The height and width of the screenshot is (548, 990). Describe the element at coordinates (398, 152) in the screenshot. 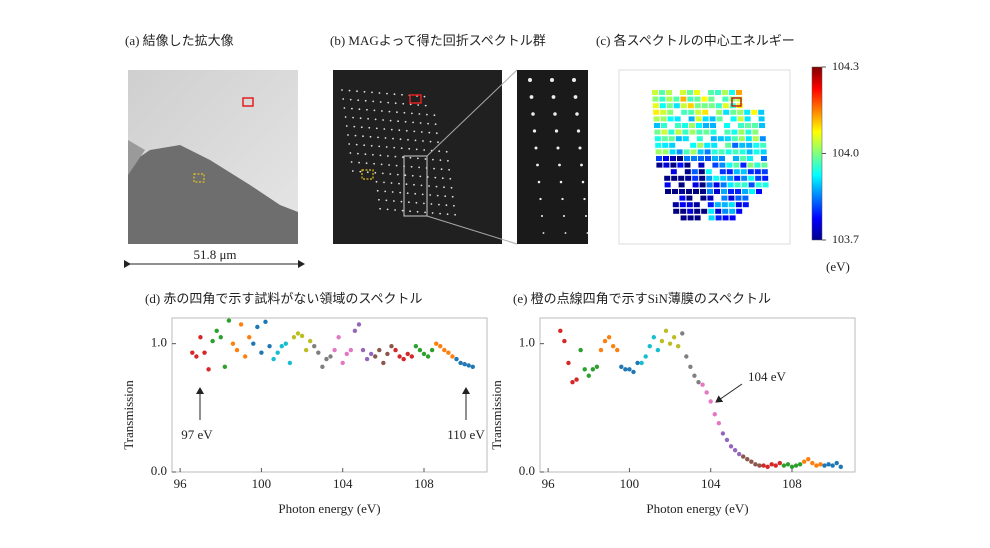

I see `diffraction-spots` at that location.